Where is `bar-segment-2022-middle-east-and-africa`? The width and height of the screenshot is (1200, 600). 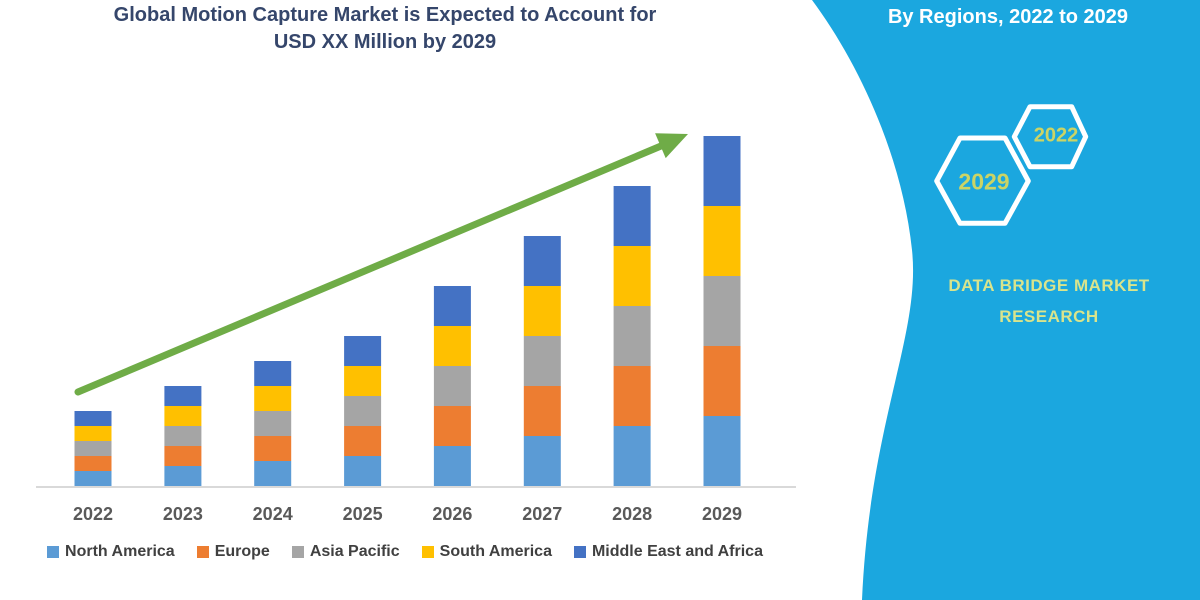 bar-segment-2022-middle-east-and-africa is located at coordinates (93, 418).